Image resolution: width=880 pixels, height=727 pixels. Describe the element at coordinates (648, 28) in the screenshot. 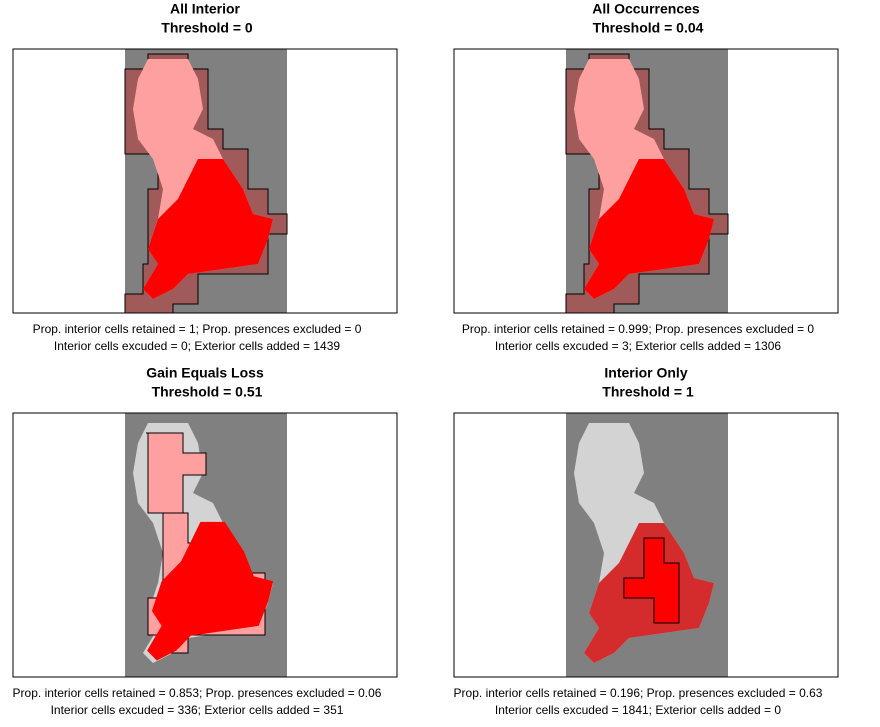

I see `panel-threshold: Threshold = 0.04` at that location.